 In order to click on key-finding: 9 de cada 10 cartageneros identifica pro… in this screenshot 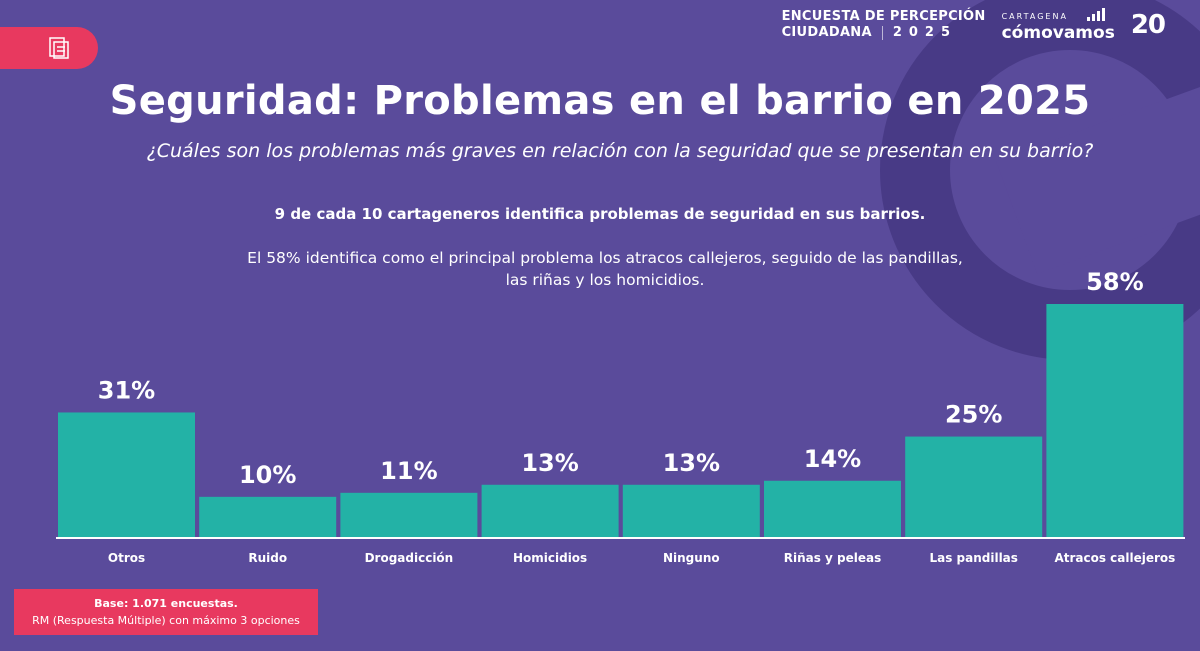, I will do `click(600, 214)`.